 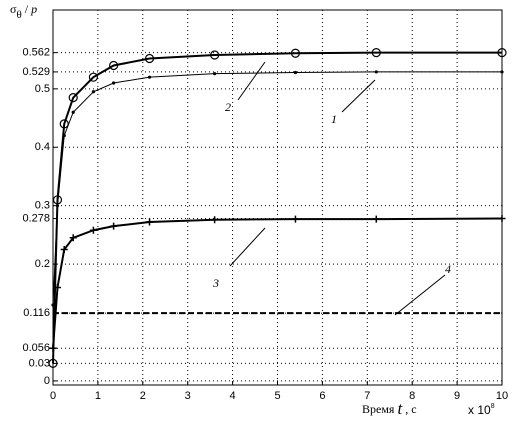 I want to click on y-axis-label-part: σ, so click(x=13, y=9).